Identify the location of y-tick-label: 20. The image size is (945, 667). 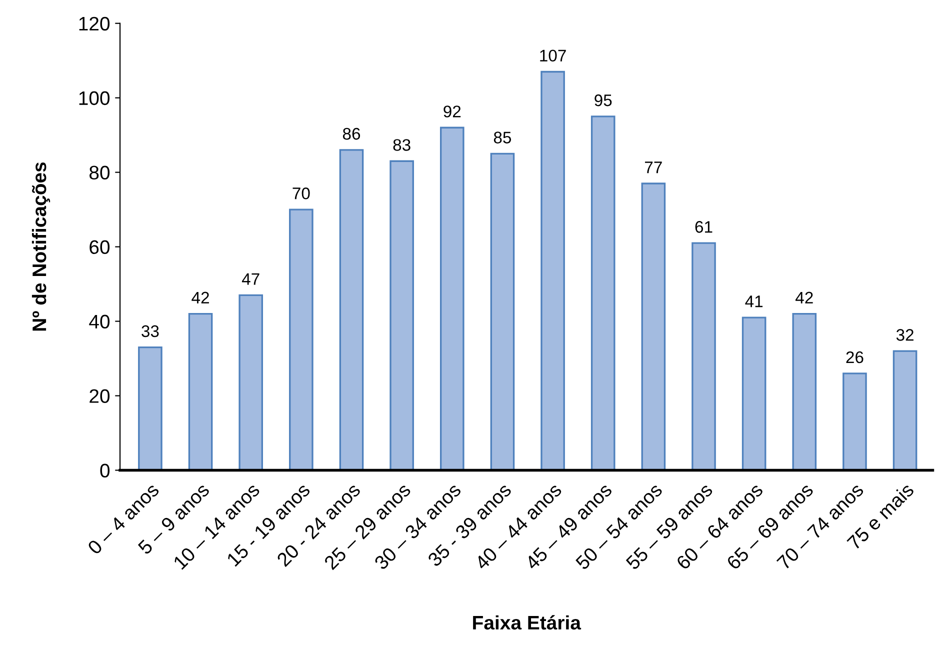
(100, 396).